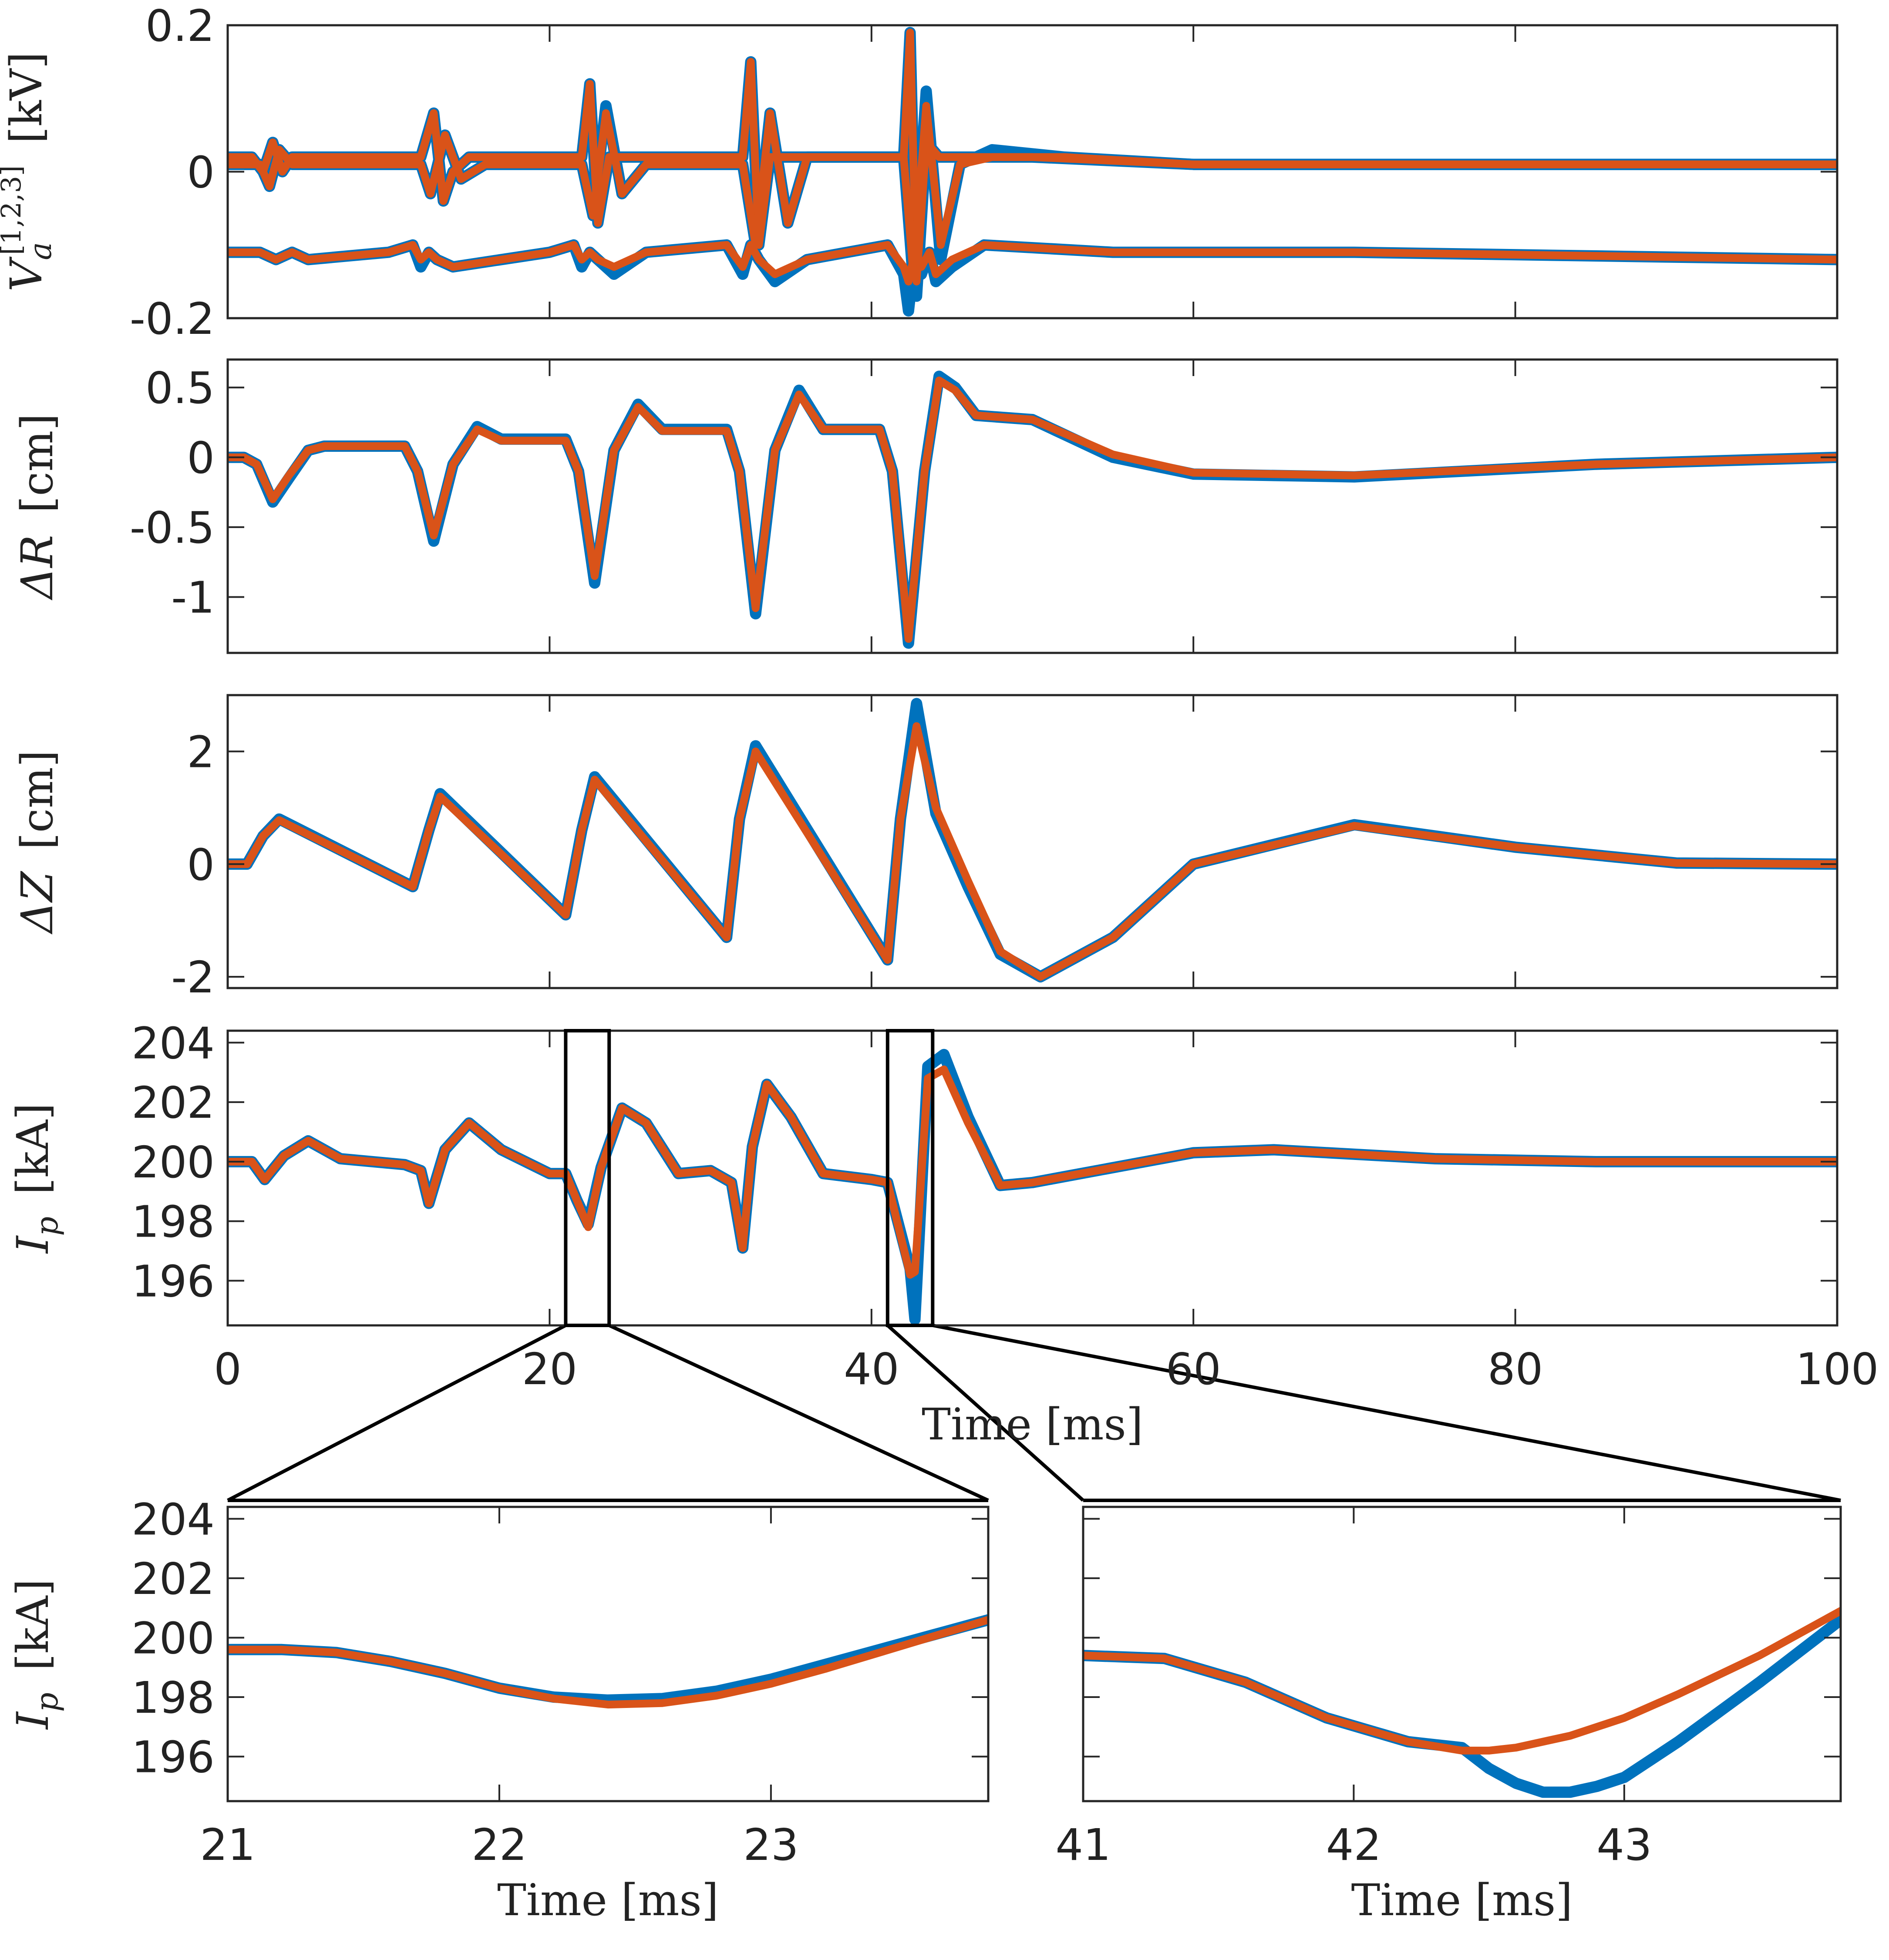  I want to click on series-group-va, so click(1033, 172).